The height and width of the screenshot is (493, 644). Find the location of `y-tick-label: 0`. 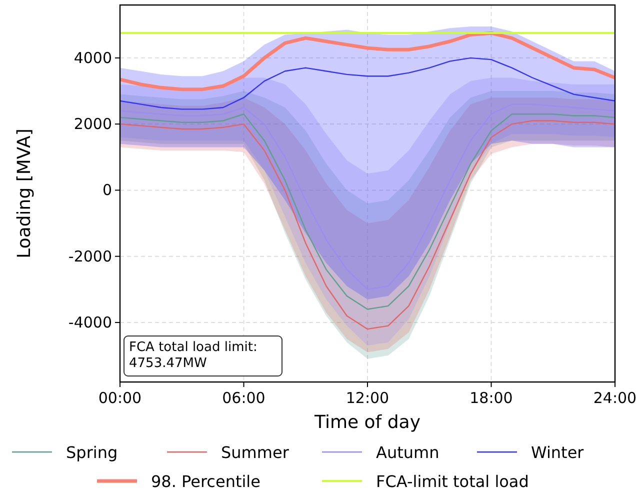

y-tick-label: 0 is located at coordinates (107, 190).